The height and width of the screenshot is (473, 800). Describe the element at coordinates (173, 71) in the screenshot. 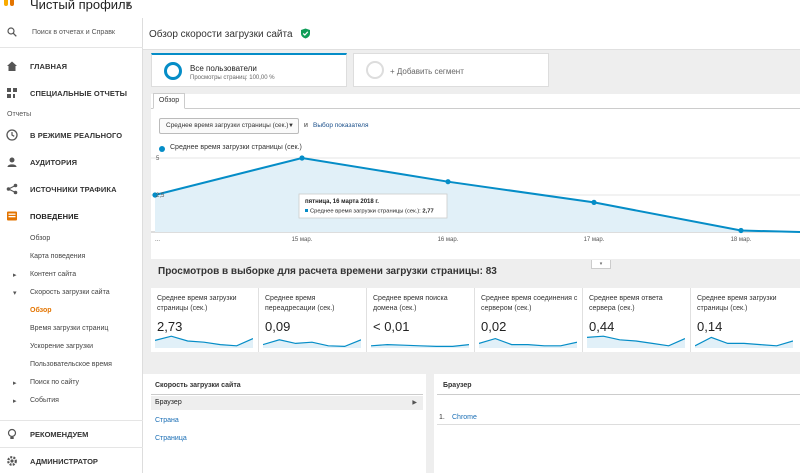

I see `segment-ring-icon` at that location.